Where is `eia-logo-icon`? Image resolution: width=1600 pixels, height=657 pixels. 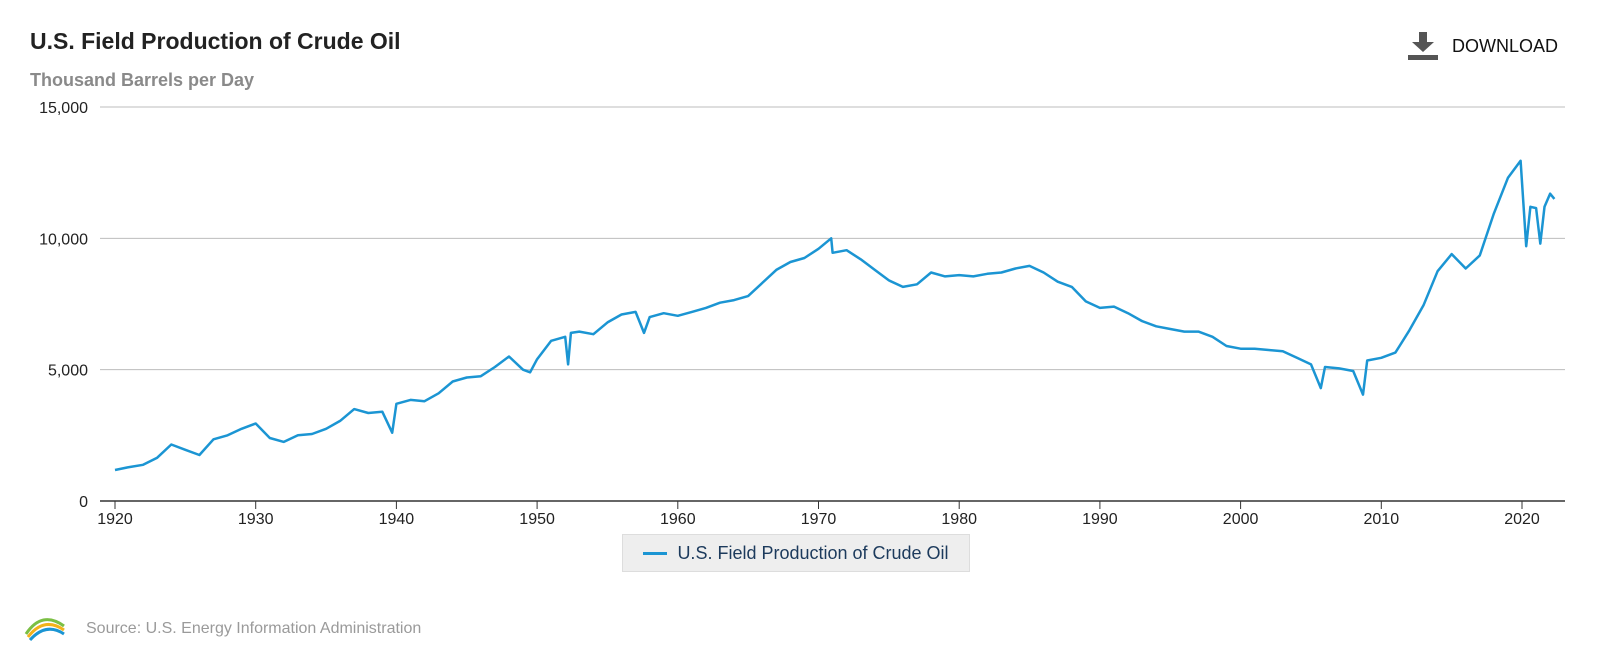
eia-logo-icon is located at coordinates (44, 634).